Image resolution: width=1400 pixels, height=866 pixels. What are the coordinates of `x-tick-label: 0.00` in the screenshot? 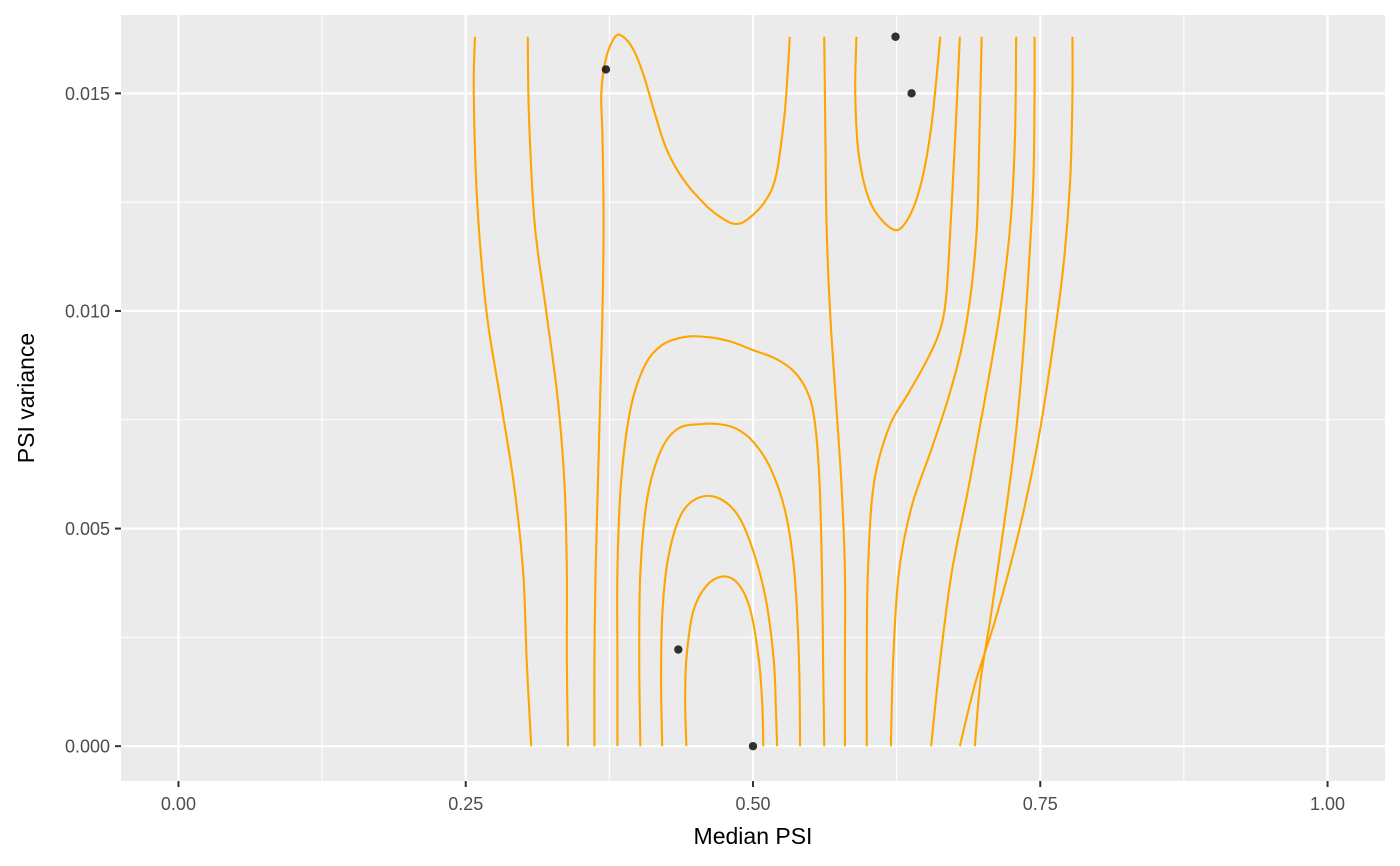 It's located at (178, 804).